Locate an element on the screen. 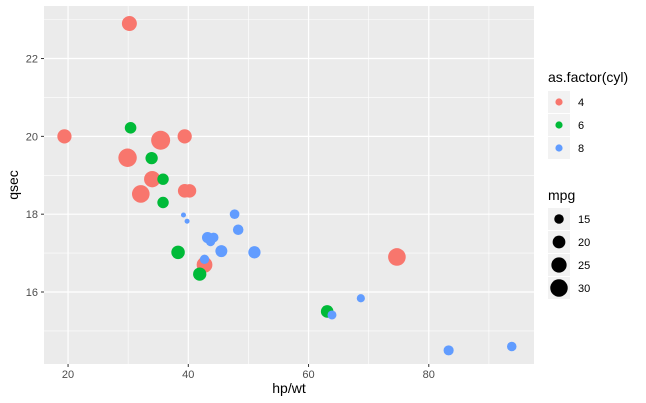 The height and width of the screenshot is (403, 646). x-tick-label: 60 is located at coordinates (308, 375).